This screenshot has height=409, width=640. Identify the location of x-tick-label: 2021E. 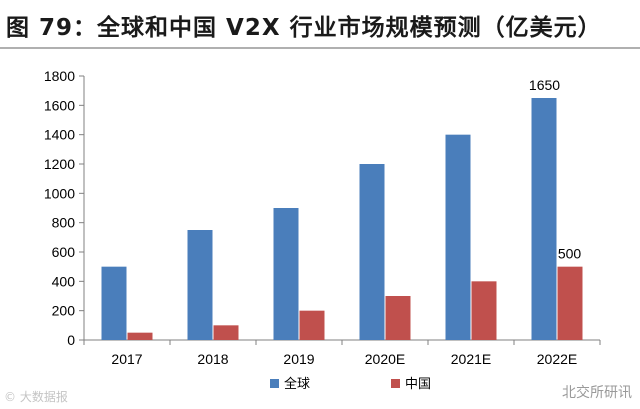
(471, 359).